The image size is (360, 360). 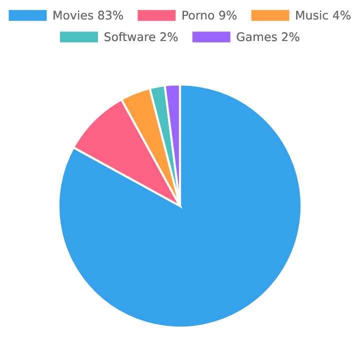 What do you see at coordinates (268, 37) in the screenshot?
I see `legend-label: Games 2%` at bounding box center [268, 37].